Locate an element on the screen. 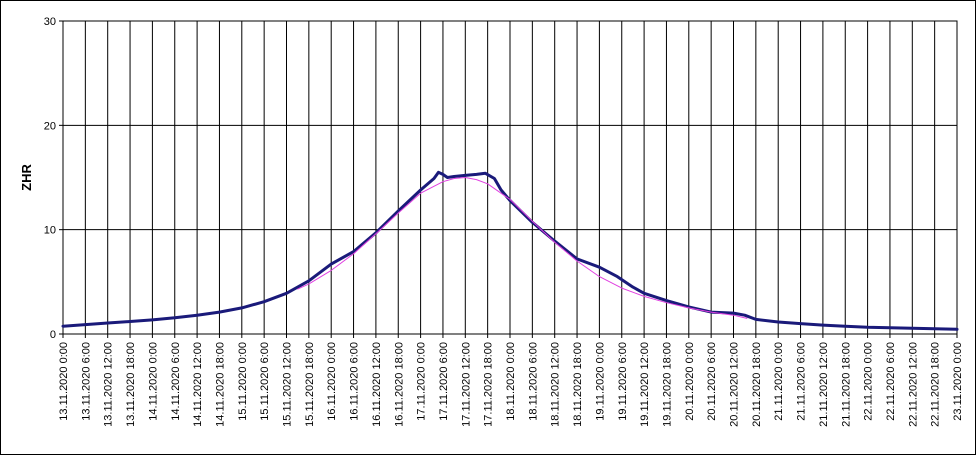 The height and width of the screenshot is (456, 976). x-tick-label: 14.11.2020 6:00 is located at coordinates (176, 381).